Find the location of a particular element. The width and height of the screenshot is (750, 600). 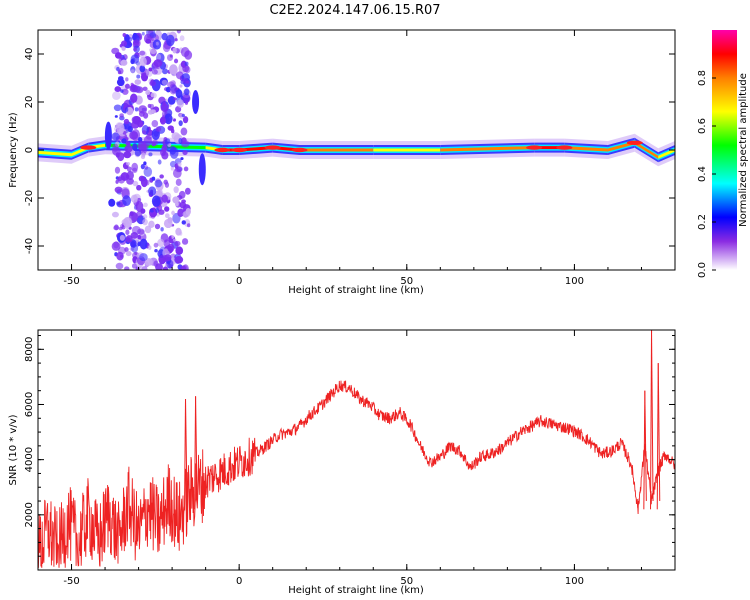

spectrogram-ytick-label: -40 is located at coordinates (29, 246).